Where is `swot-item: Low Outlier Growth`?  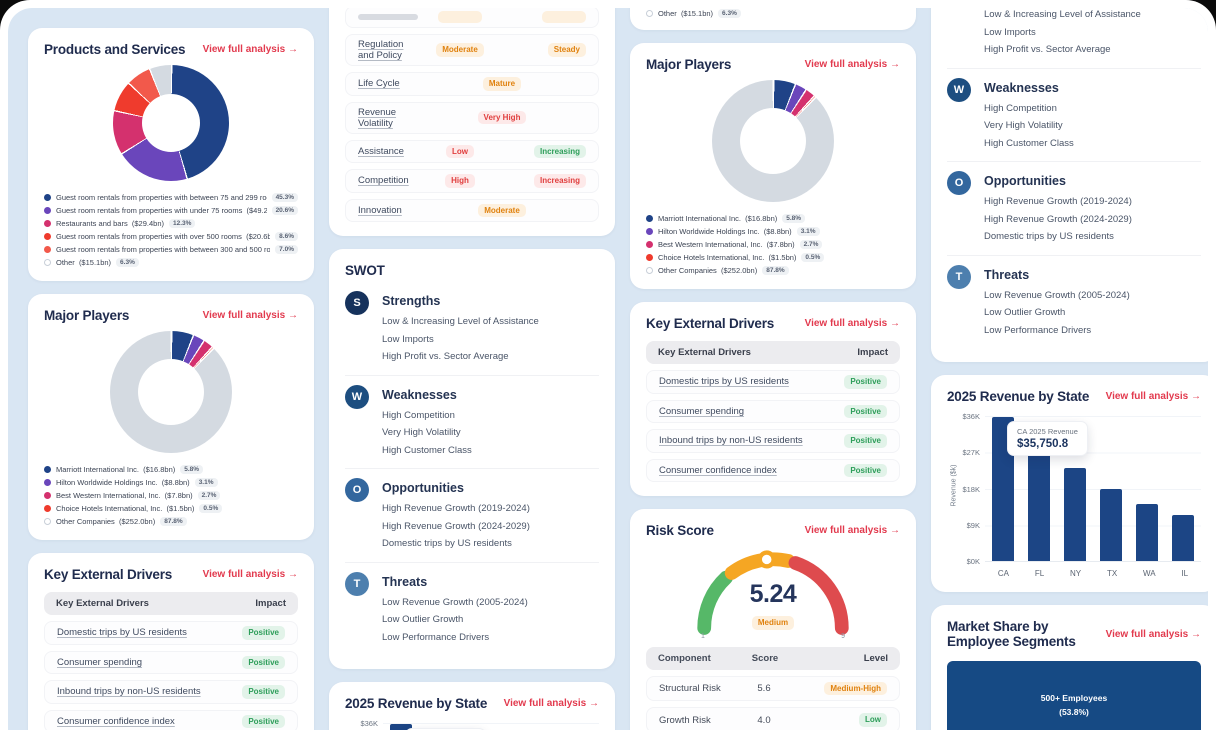
swot-item: Low Outlier Growth is located at coordinates (423, 620).